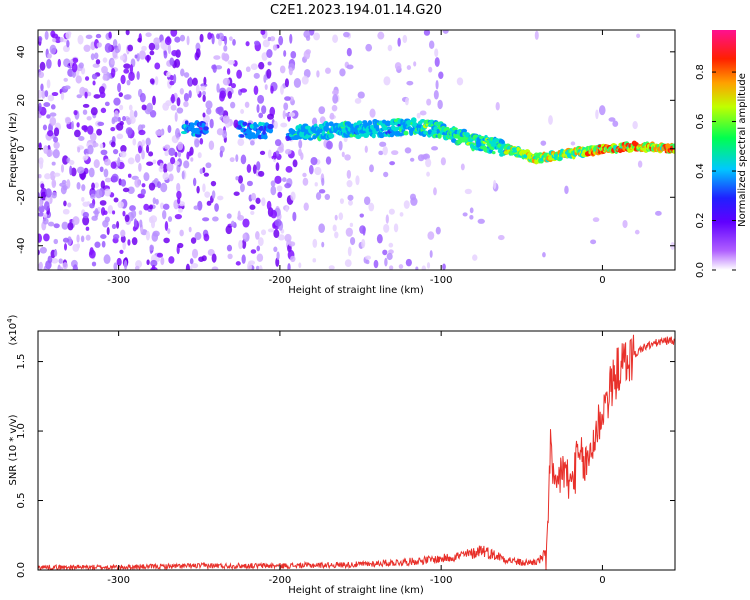 The width and height of the screenshot is (750, 600). Describe the element at coordinates (12, 329) in the screenshot. I see `svg-text: (x104)` at that location.